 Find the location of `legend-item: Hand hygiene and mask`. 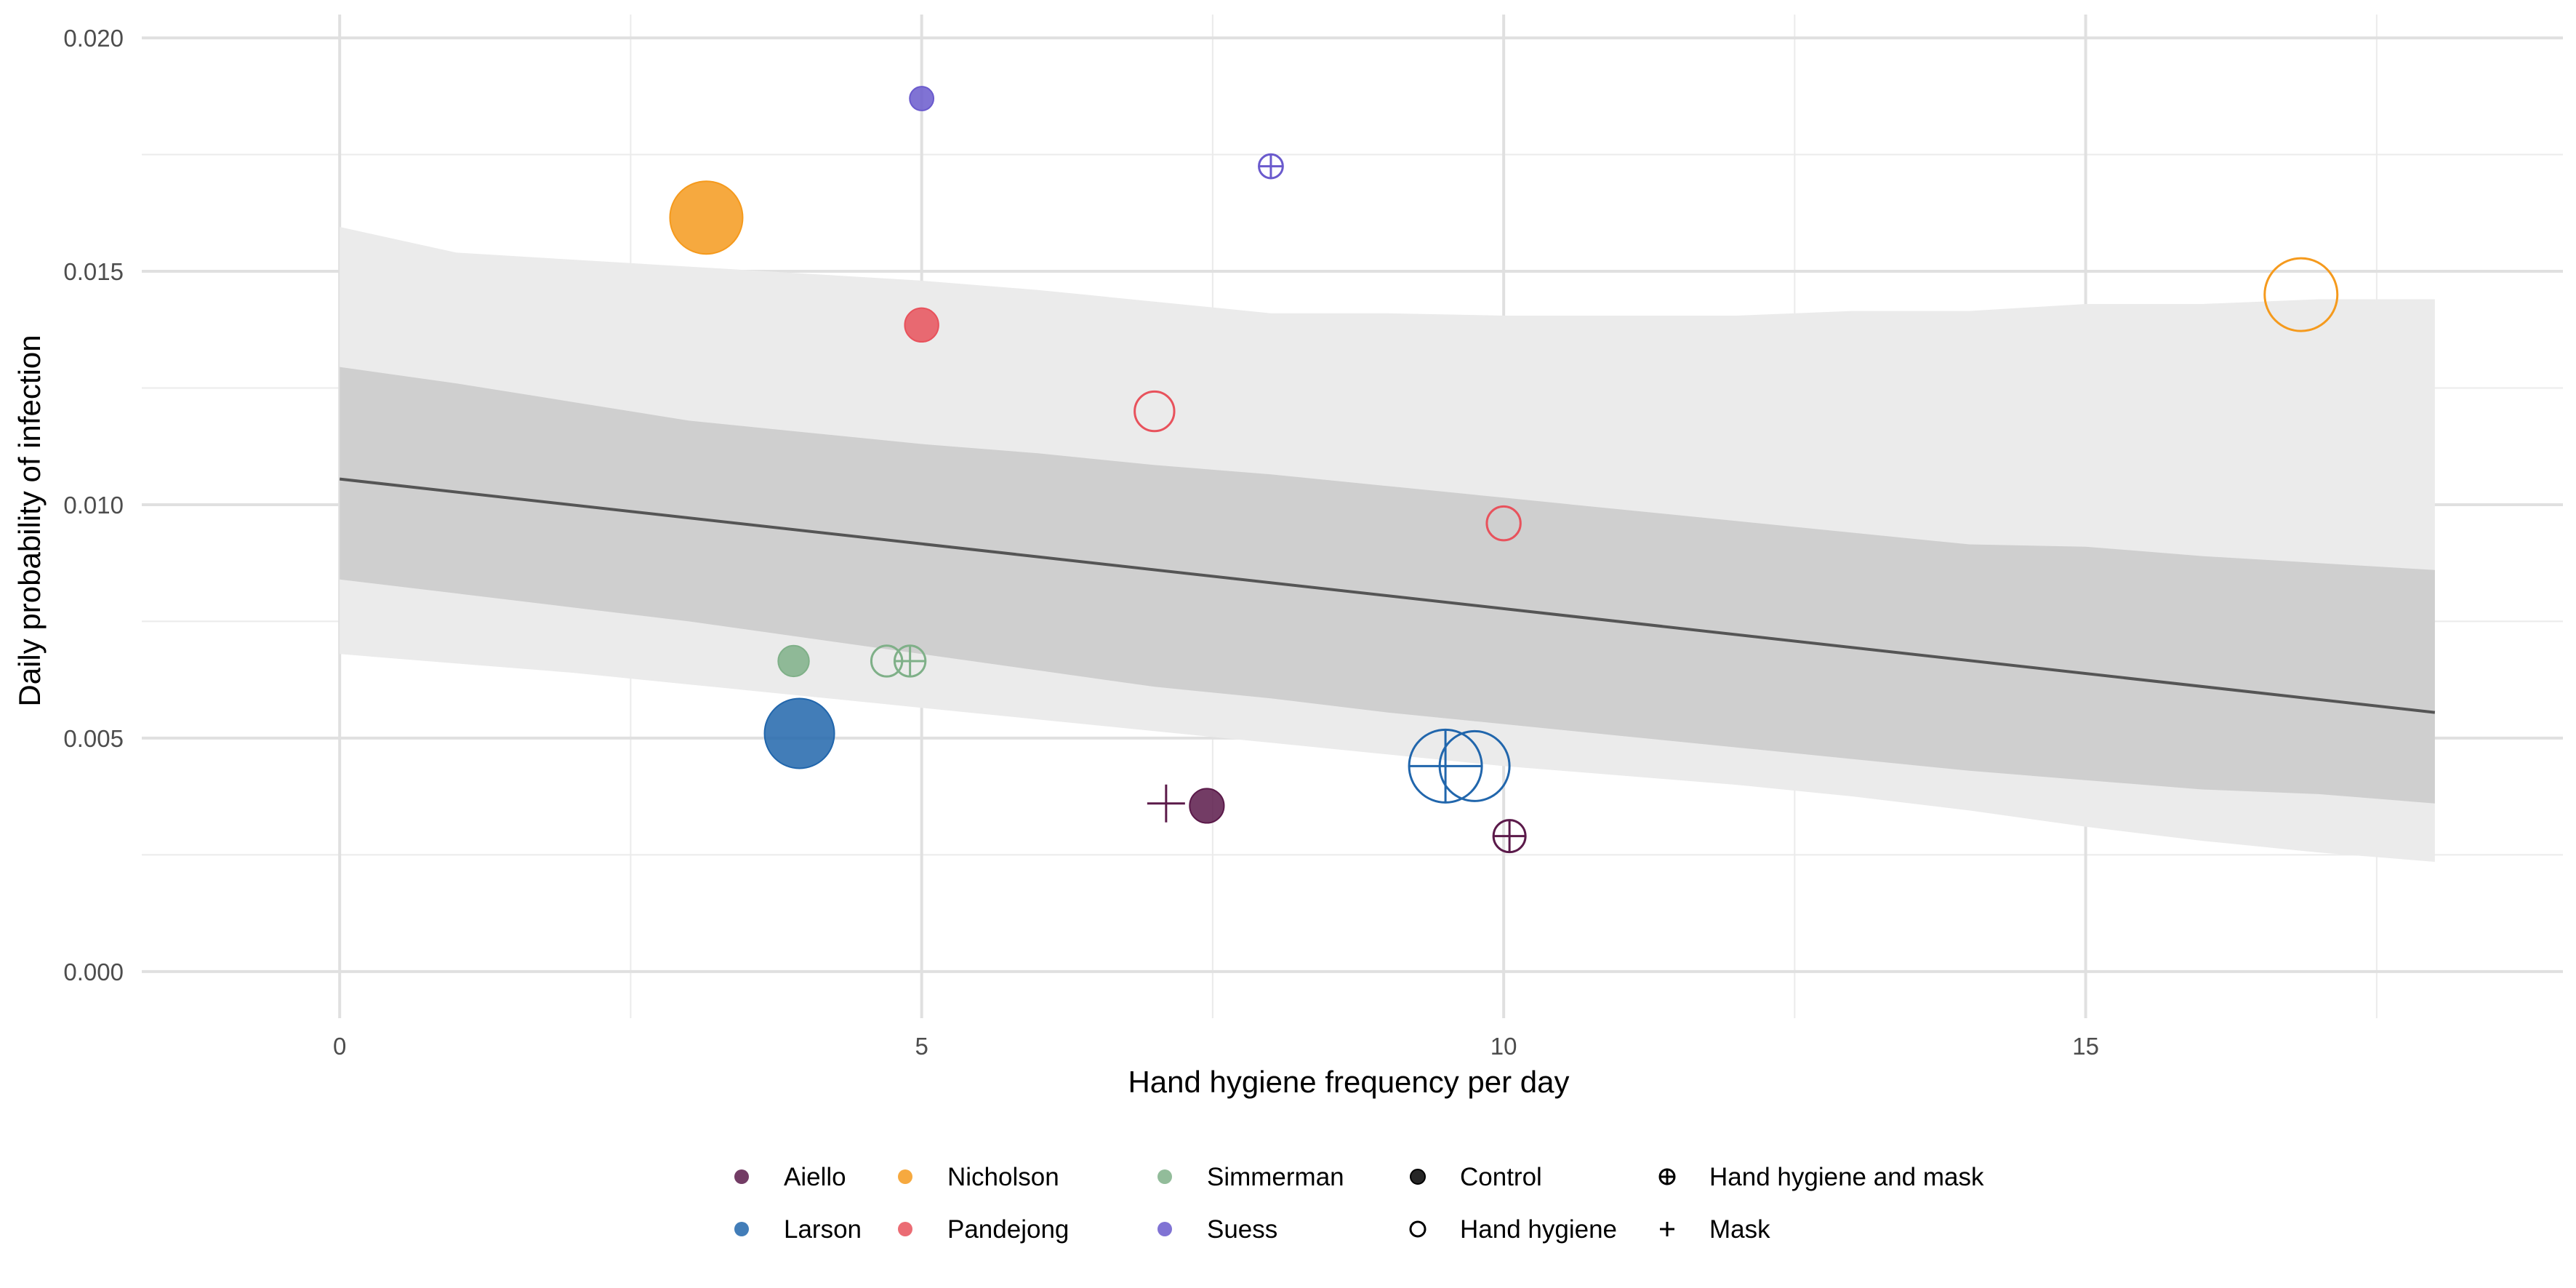

legend-item: Hand hygiene and mask is located at coordinates (1821, 1177).